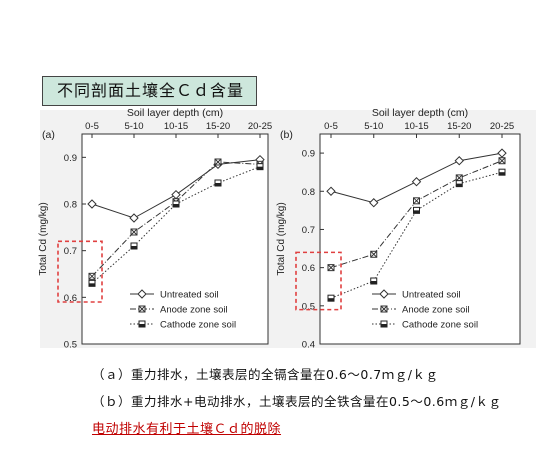 The image size is (536, 450). Describe the element at coordinates (297, 401) in the screenshot. I see `caption-b: （ｂ）重力排水+电动排水，土壤表层的全铁含量在0.5～0.6ｍｇ/ｋｇ` at that location.